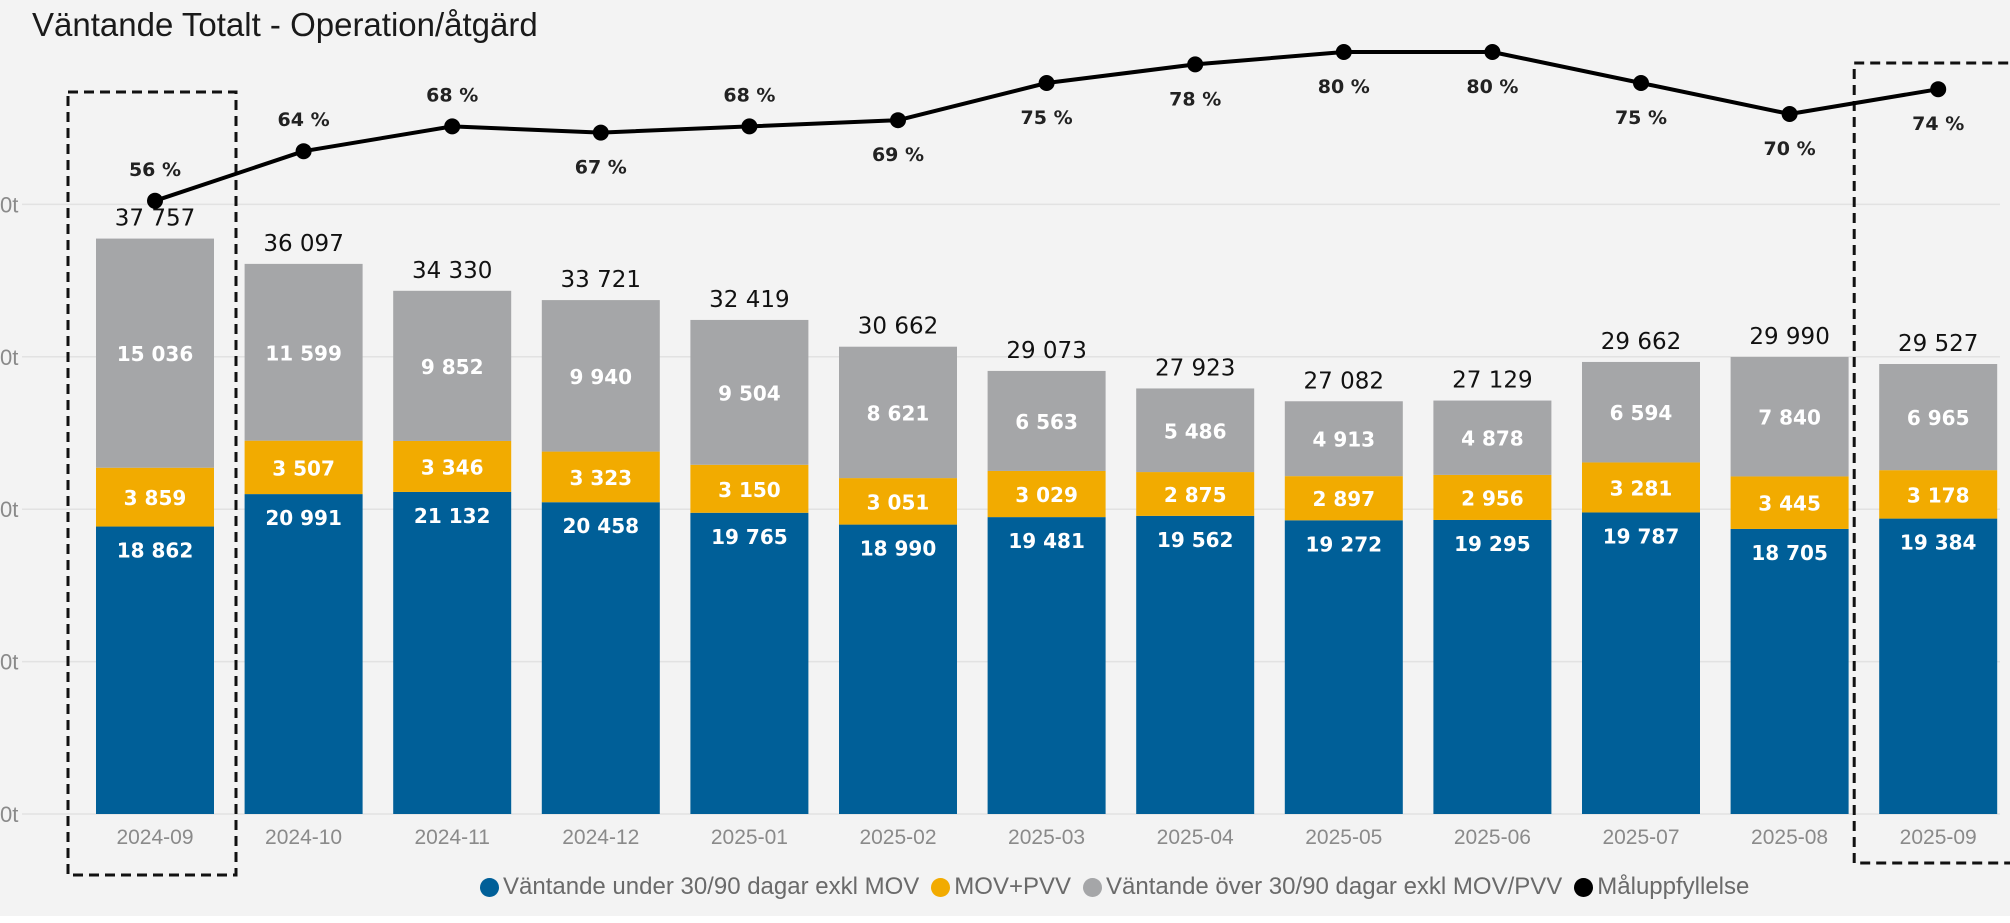  I want to click on bar-value-label: 19 481, so click(1046, 541).